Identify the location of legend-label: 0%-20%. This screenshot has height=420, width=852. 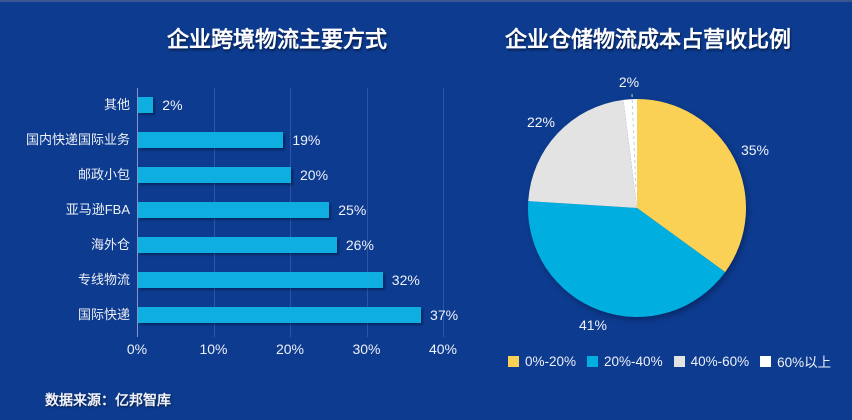
(551, 361).